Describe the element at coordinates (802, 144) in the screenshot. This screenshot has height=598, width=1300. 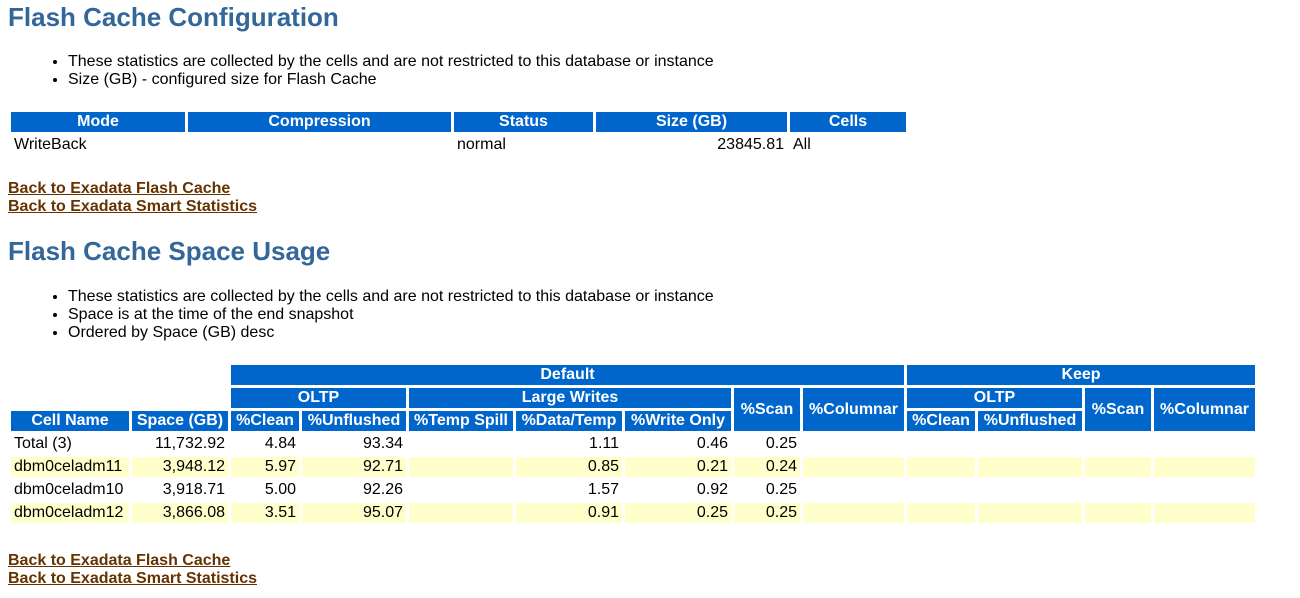
I see `cell-cells: All` at that location.